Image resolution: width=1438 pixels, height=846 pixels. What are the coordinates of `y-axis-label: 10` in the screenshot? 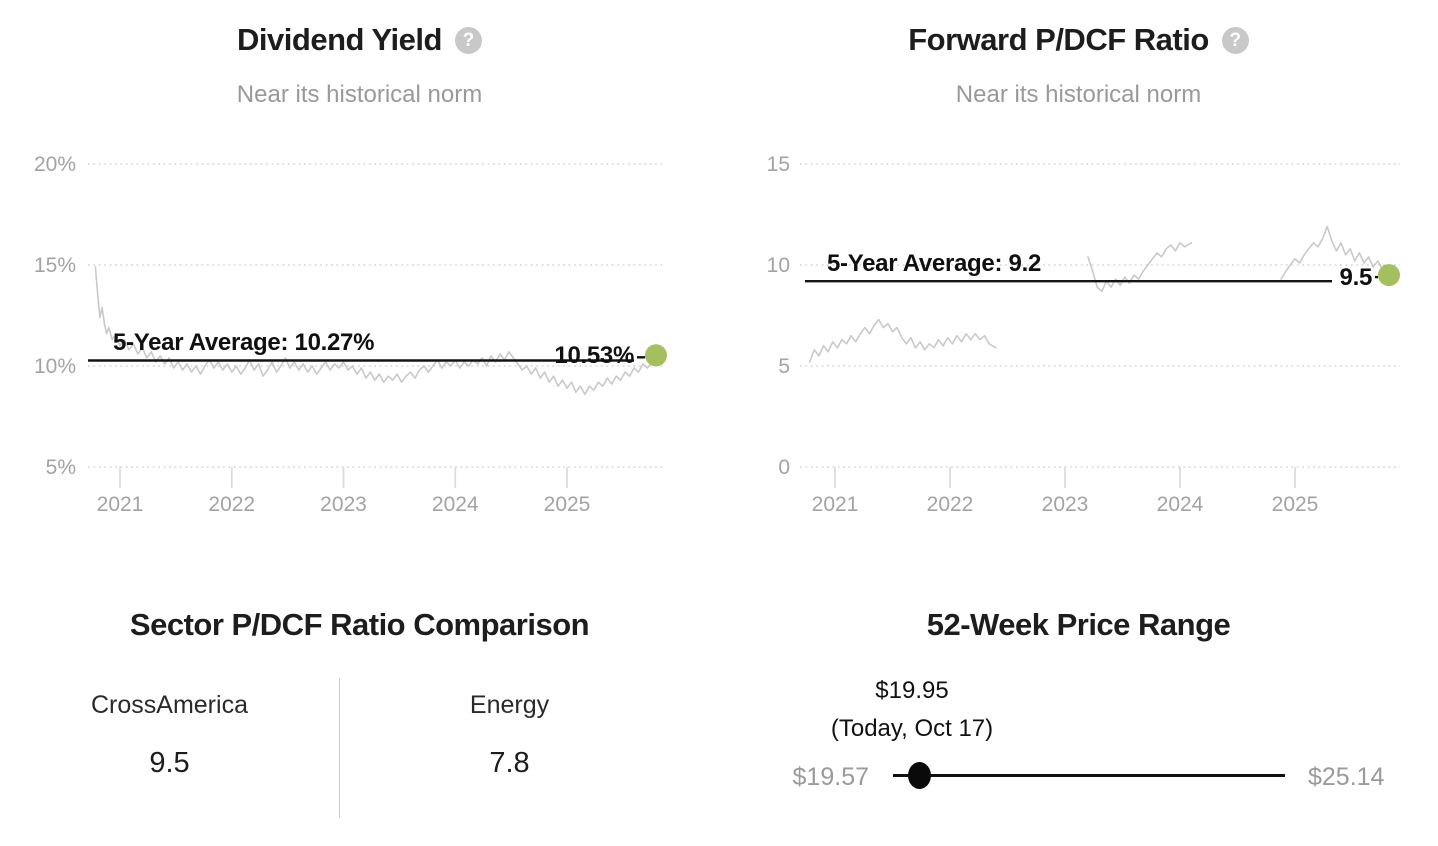 It's located at (778, 265).